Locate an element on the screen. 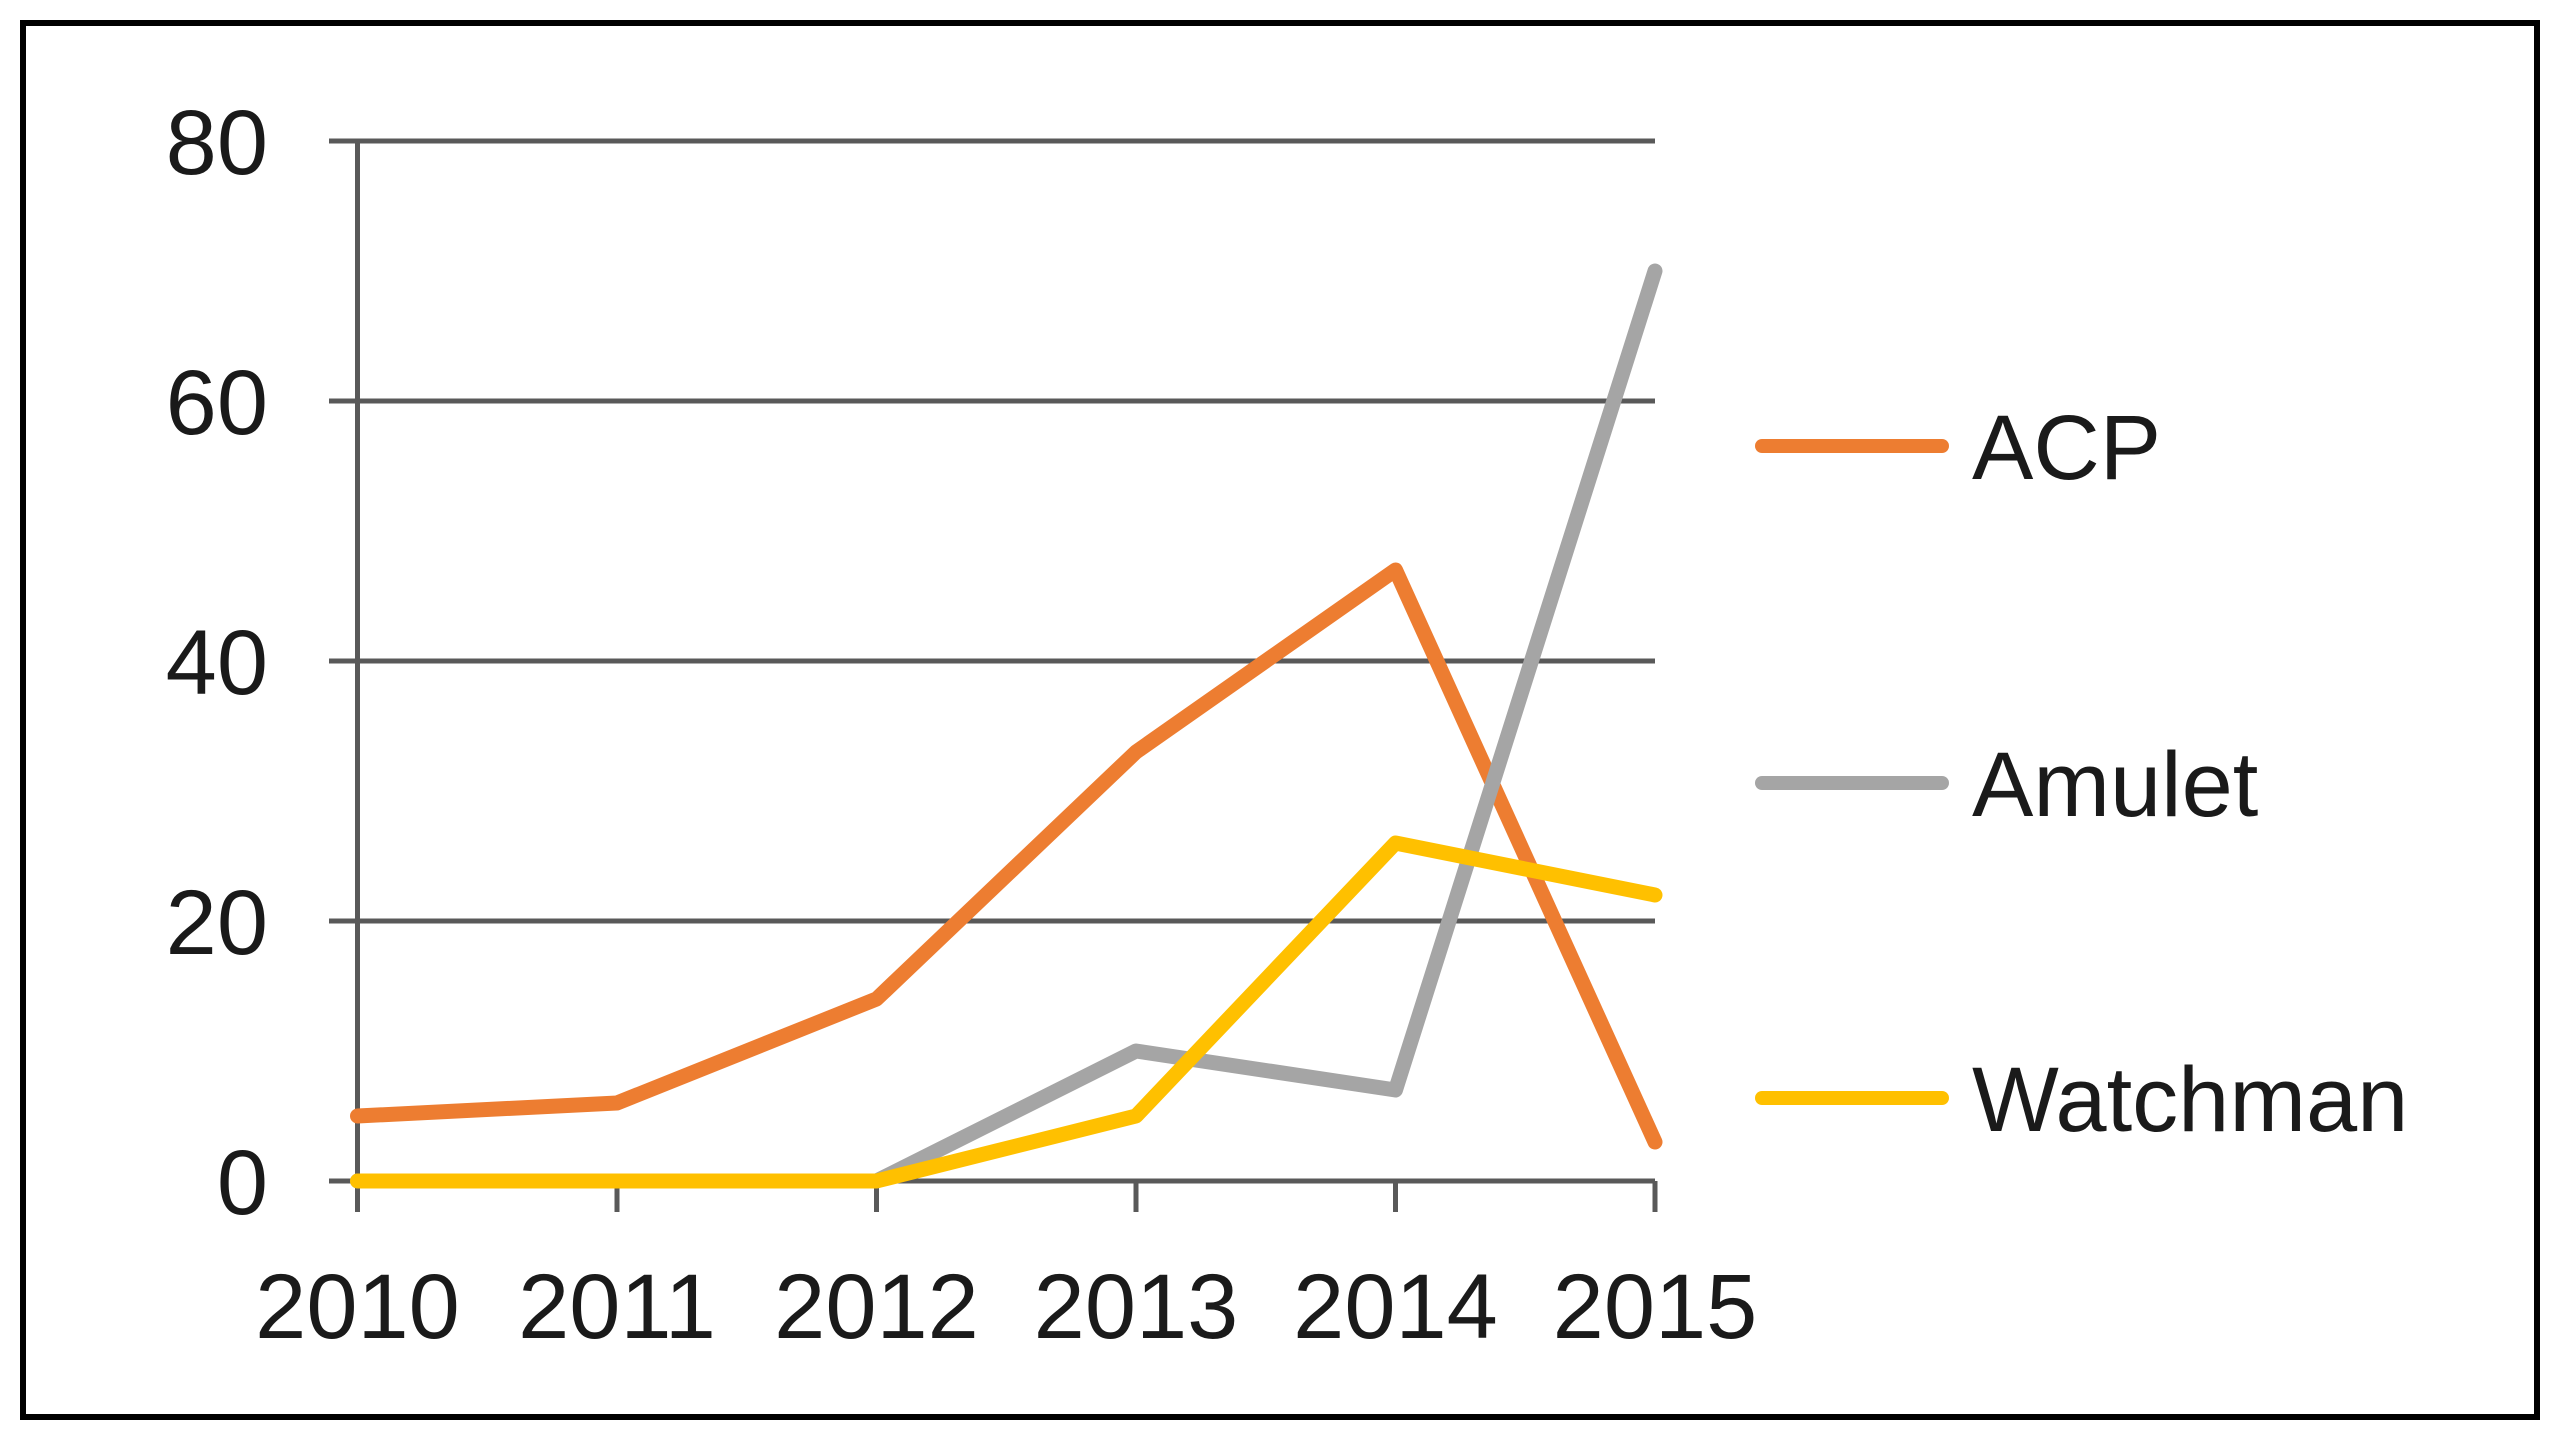 The image size is (2560, 1440). x-tick-label: 2014 is located at coordinates (1395, 1307).